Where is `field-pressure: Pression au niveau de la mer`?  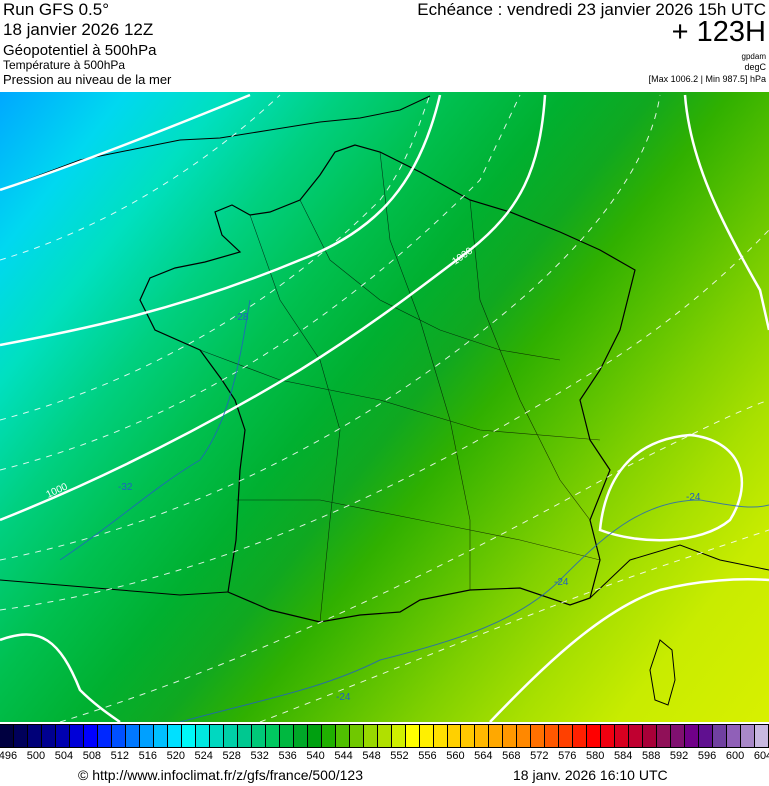
field-pressure: Pression au niveau de la mer is located at coordinates (87, 79).